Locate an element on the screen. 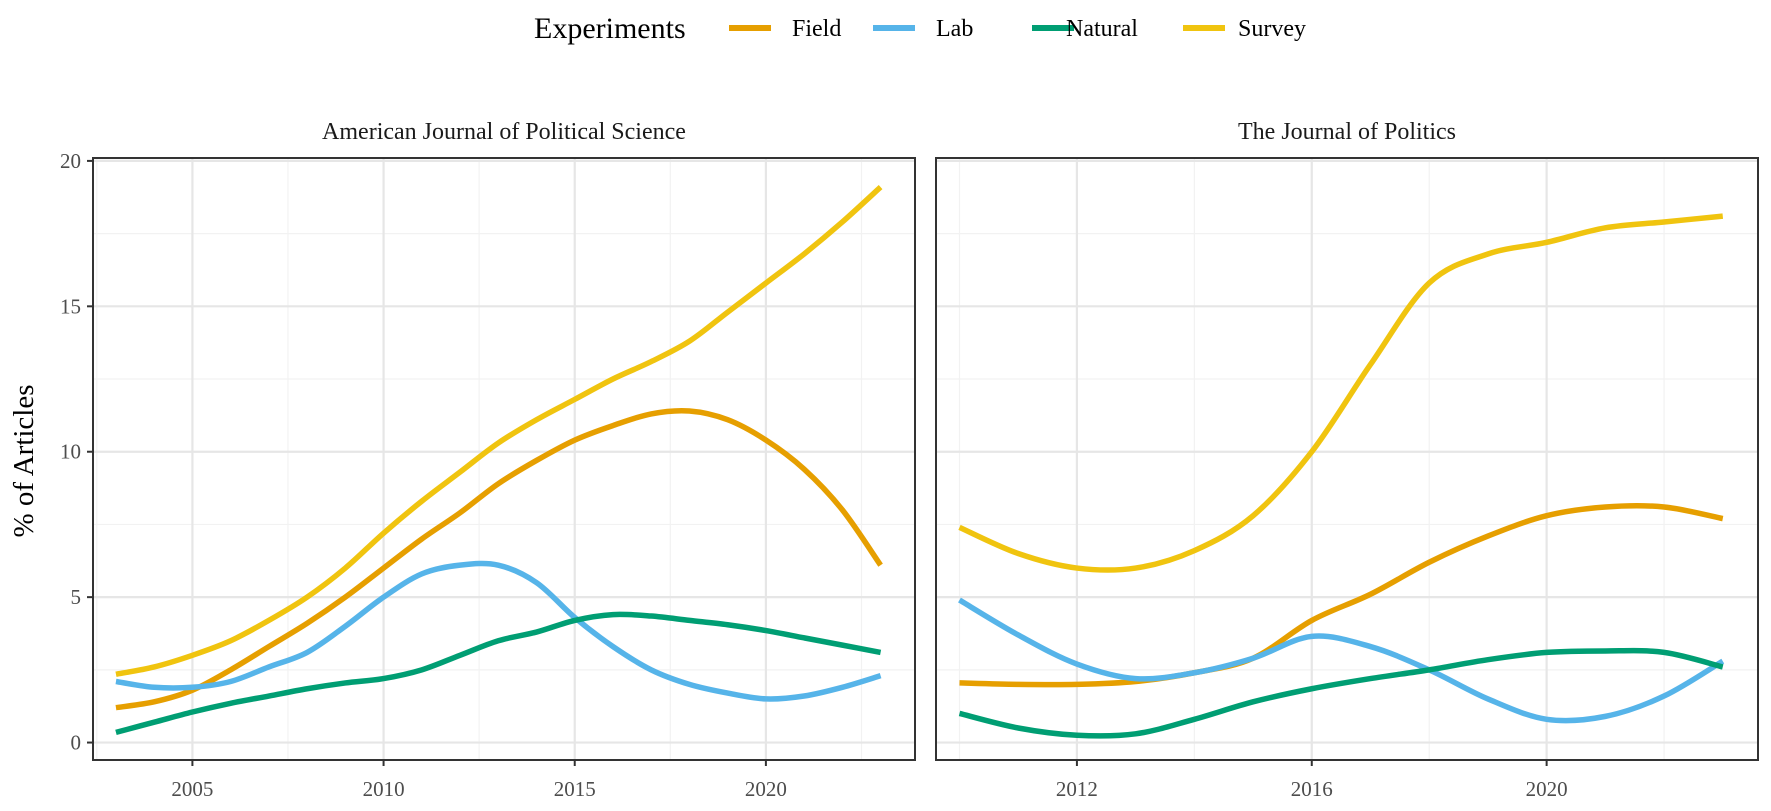 This screenshot has width=1771, height=811. x-tick-label: 2016 is located at coordinates (1312, 789).